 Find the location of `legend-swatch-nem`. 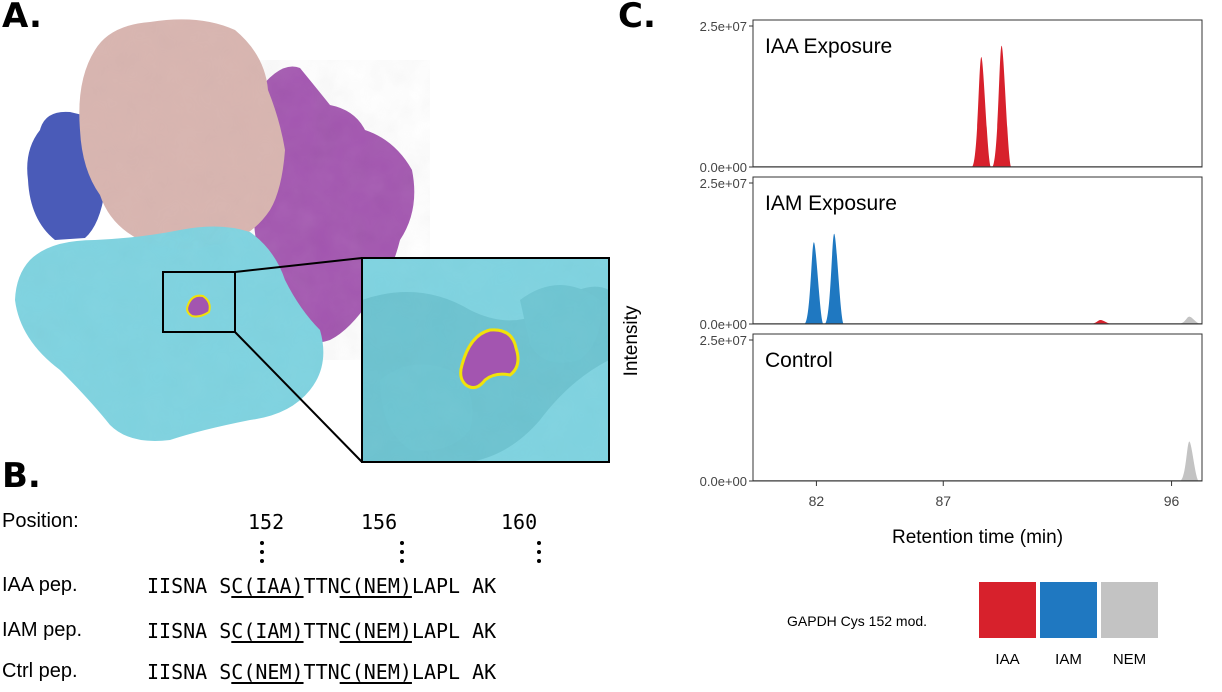

legend-swatch-nem is located at coordinates (1129, 610).